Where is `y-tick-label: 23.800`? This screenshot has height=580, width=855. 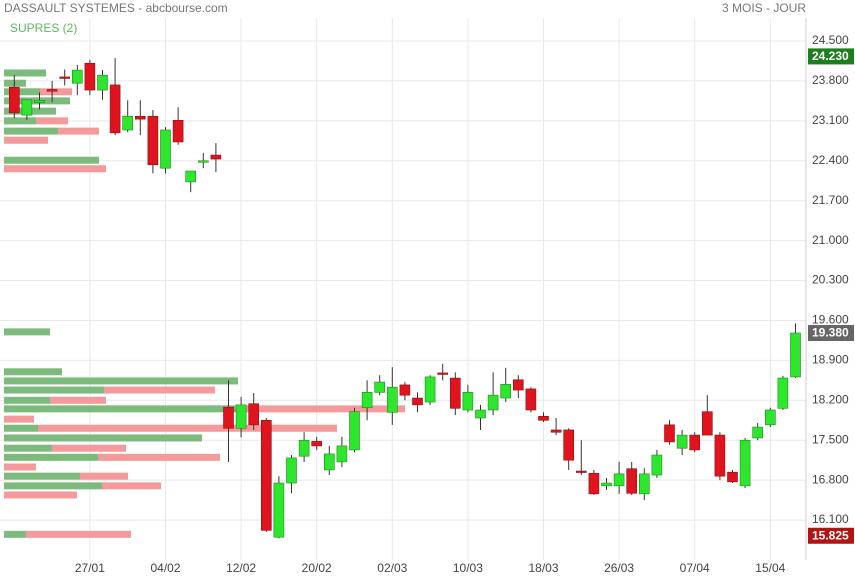 y-tick-label: 23.800 is located at coordinates (830, 80).